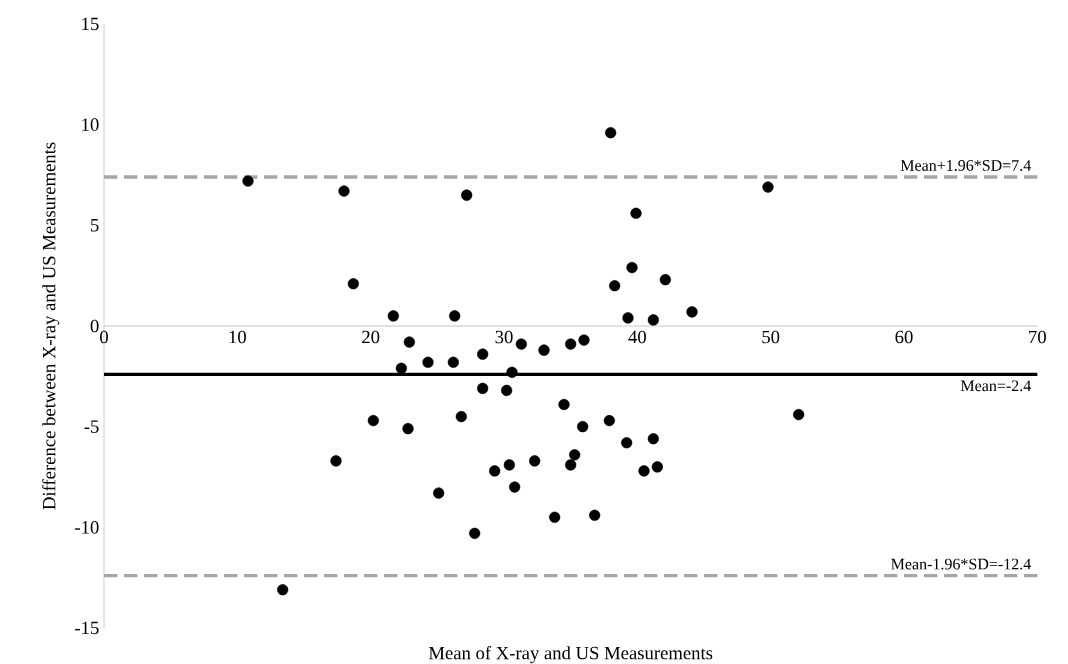 This screenshot has height=664, width=1068. I want to click on x-tick-label: 20, so click(371, 337).